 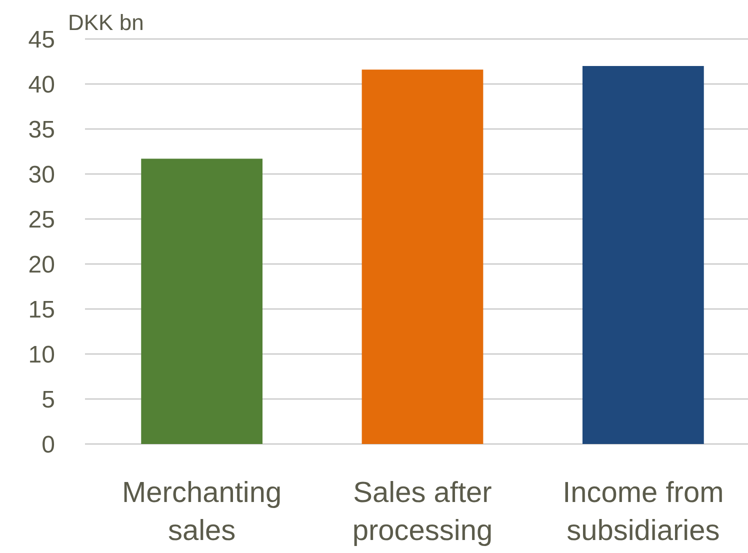 I want to click on y-axis-title: DKK bn, so click(x=106, y=22).